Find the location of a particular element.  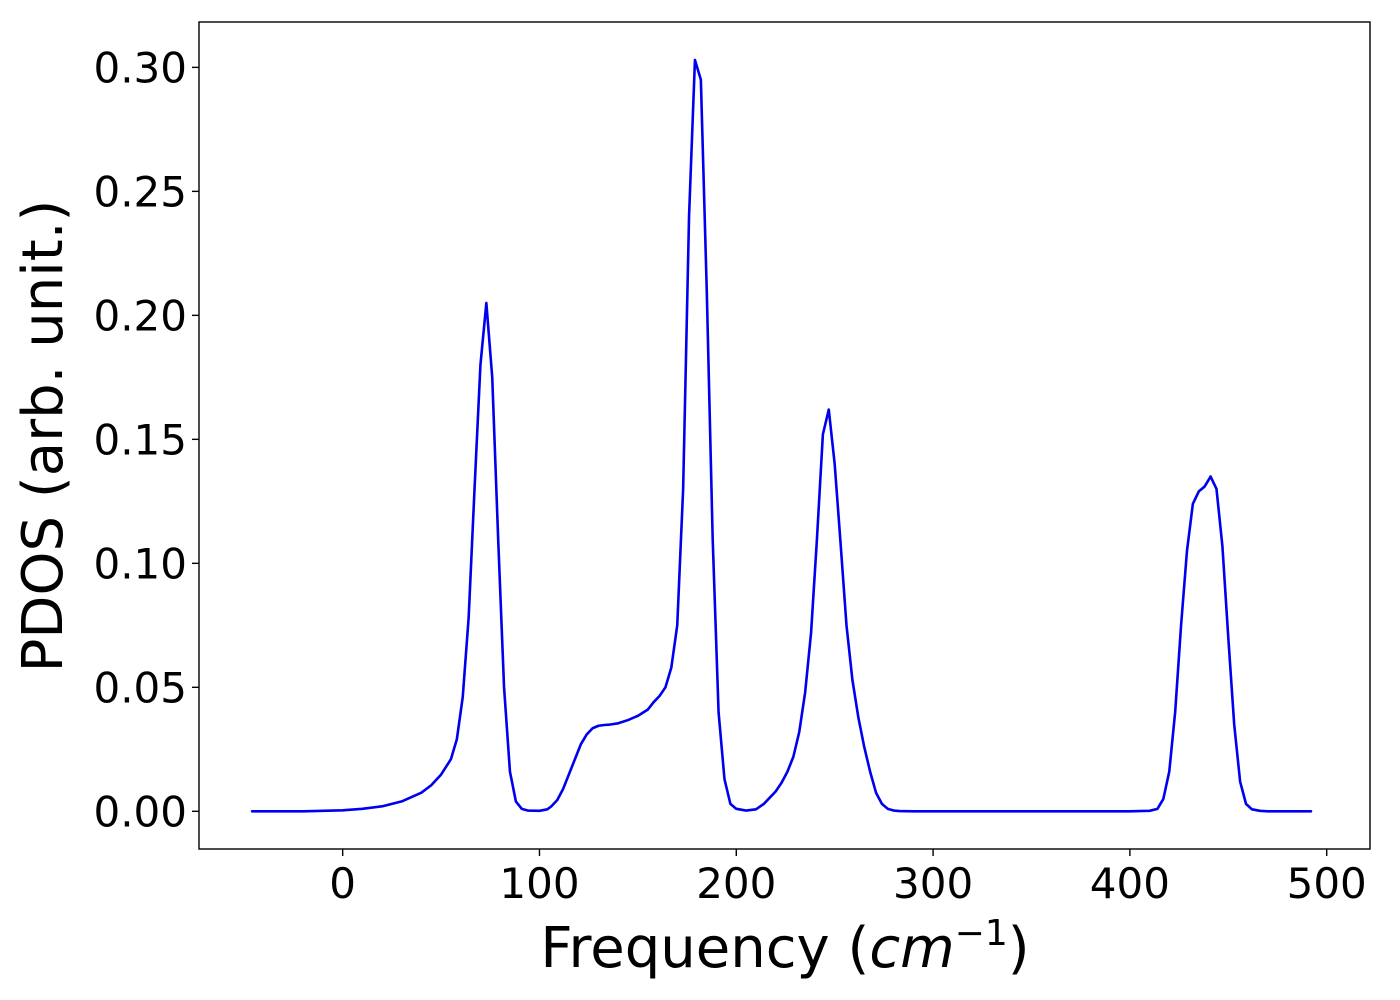

y-tick-label: 0.00 is located at coordinates (140, 811).